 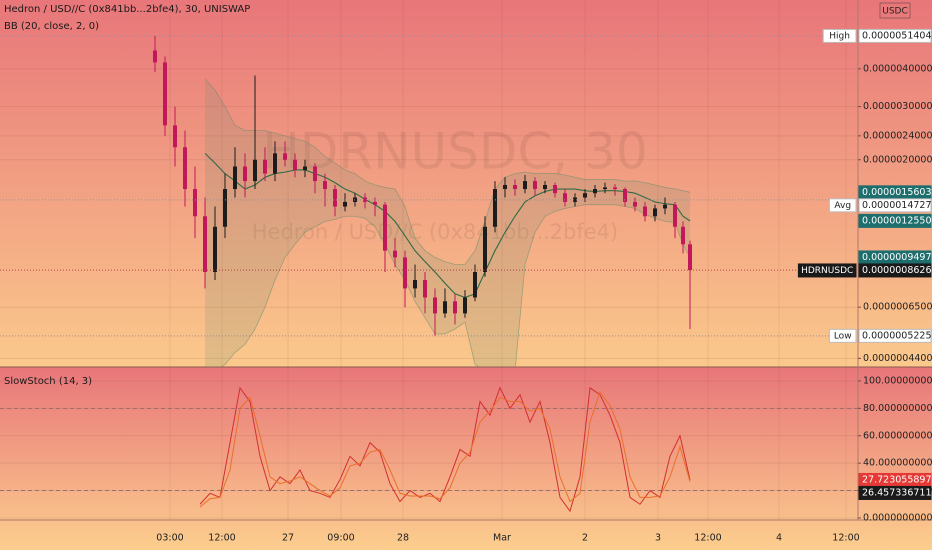 I want to click on y-tick-label: 0.0000000000, so click(x=897, y=517).